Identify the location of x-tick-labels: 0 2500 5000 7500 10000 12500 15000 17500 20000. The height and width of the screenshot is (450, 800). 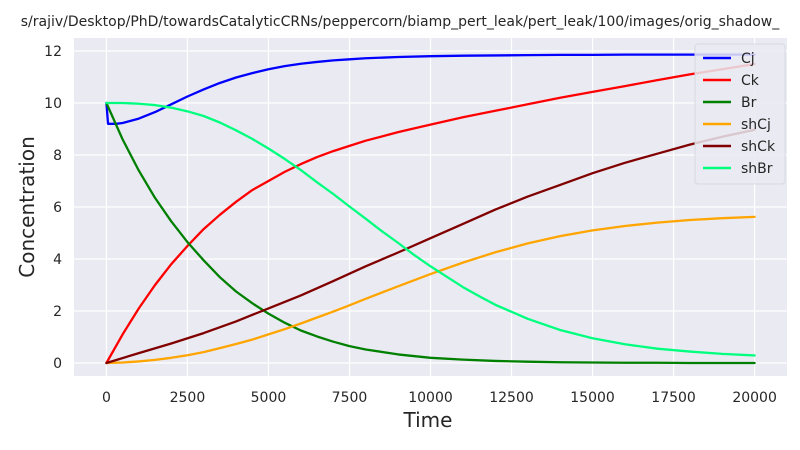
(439, 398).